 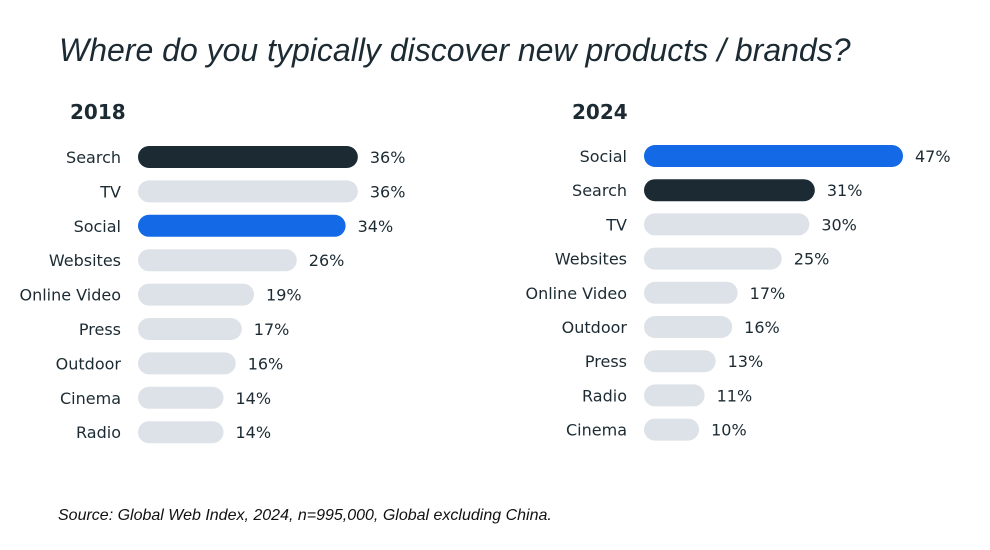 What do you see at coordinates (327, 260) in the screenshot?
I see `value-label: 26%` at bounding box center [327, 260].